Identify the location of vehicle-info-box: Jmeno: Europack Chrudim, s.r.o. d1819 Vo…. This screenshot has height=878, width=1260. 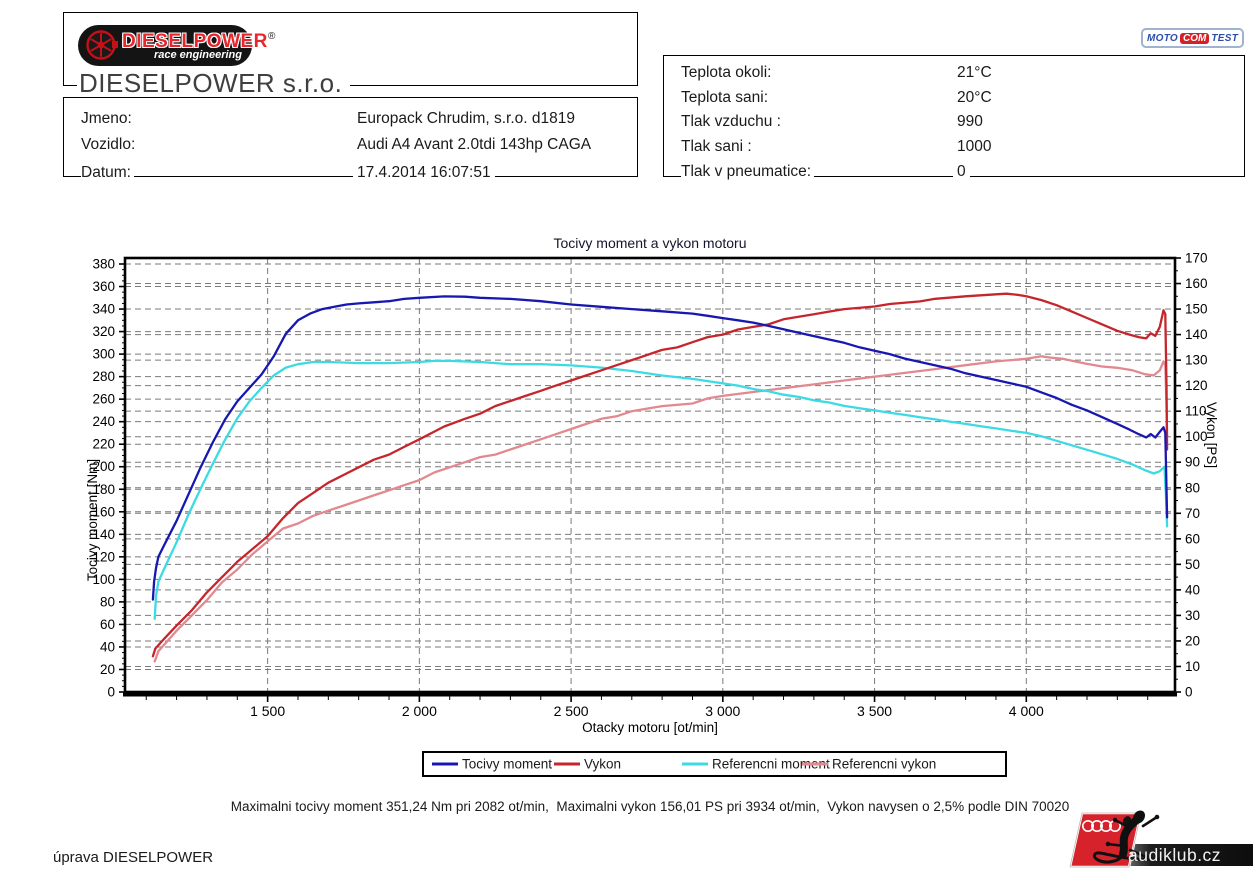
(350, 139).